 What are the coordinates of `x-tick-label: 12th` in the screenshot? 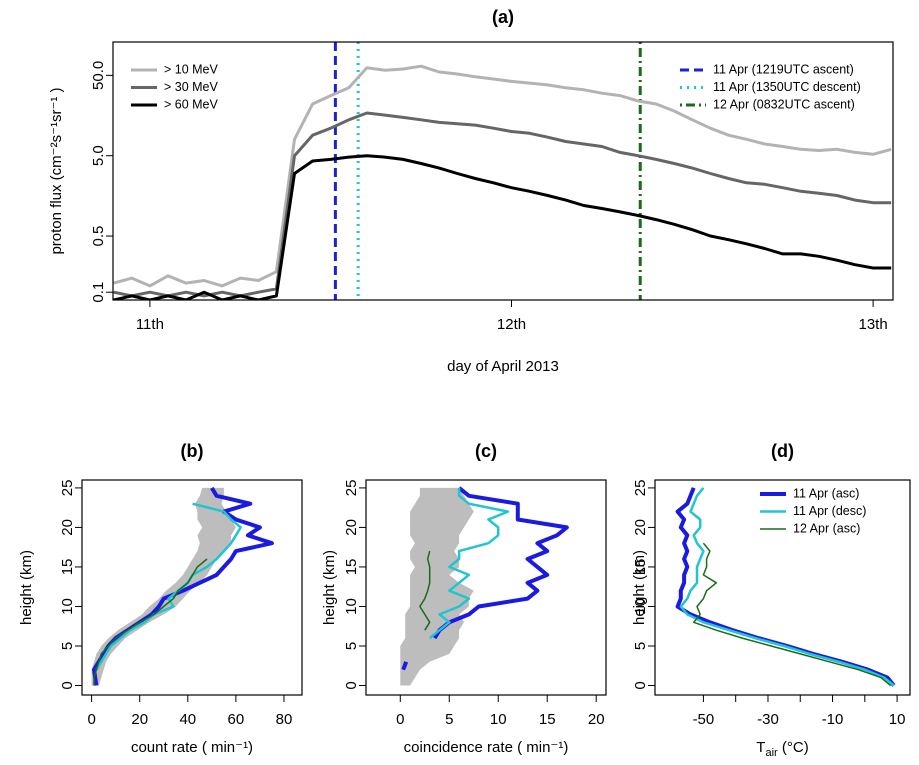 It's located at (511, 324).